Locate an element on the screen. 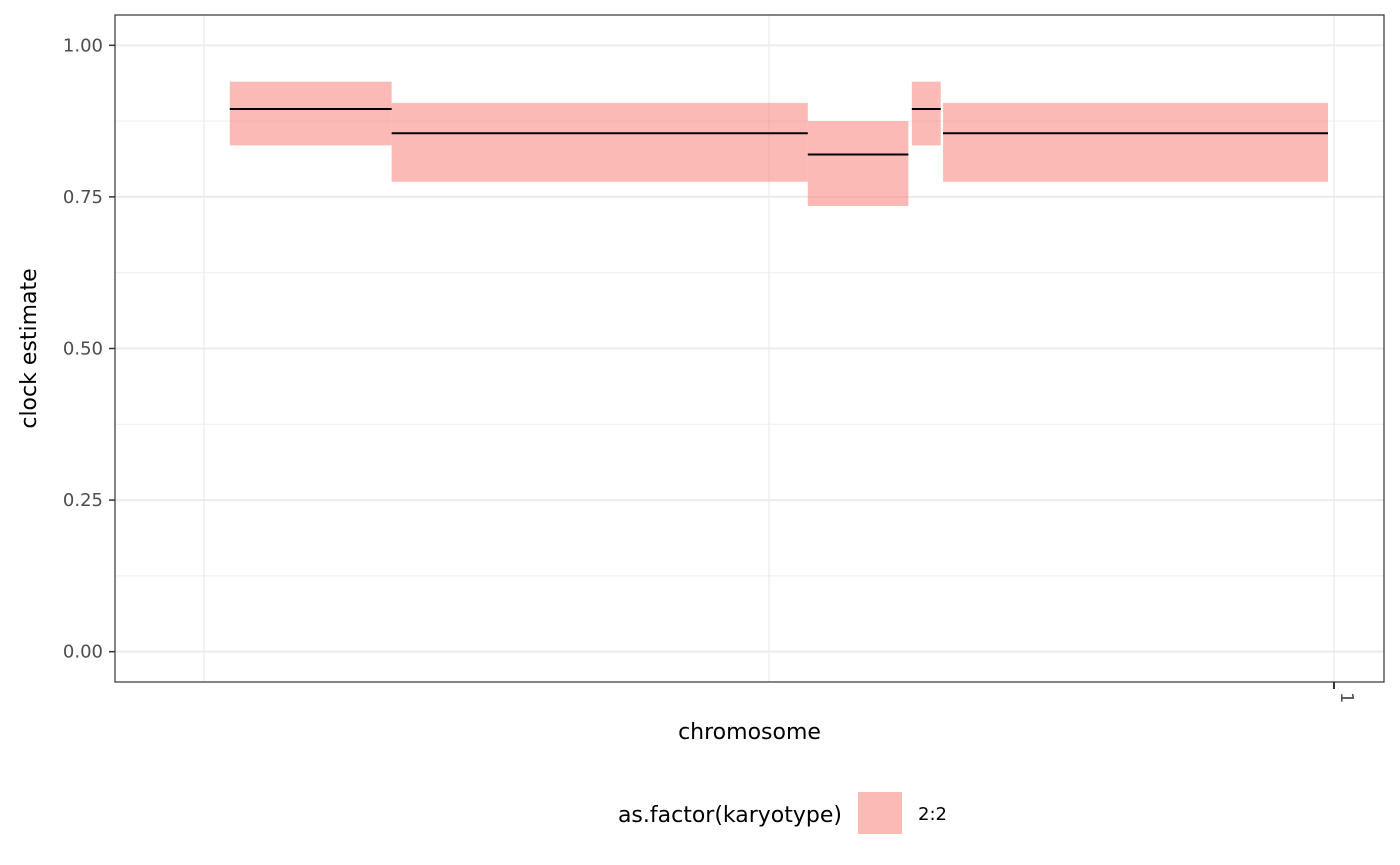  x-tick-label: 1 is located at coordinates (1346, 697).